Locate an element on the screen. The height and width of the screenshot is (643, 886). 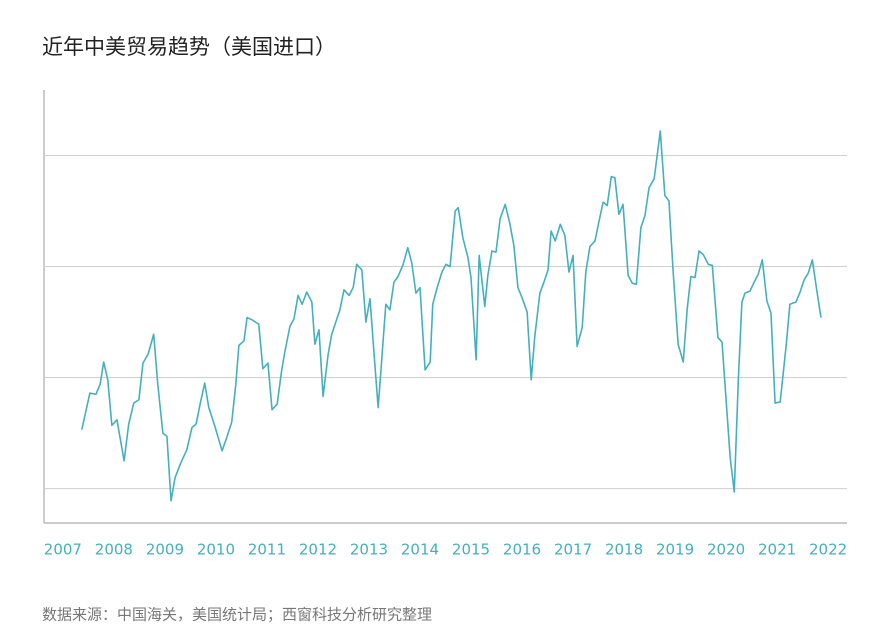
source-note: 数据来源：中国海关，美国统计局；西窗科技分析研究整理 is located at coordinates (237, 615).